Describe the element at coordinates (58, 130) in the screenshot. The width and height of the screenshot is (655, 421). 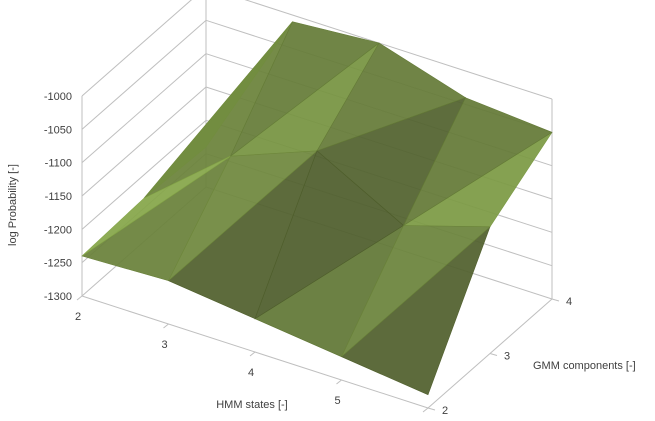
I see `z-tick-label: -1050` at that location.